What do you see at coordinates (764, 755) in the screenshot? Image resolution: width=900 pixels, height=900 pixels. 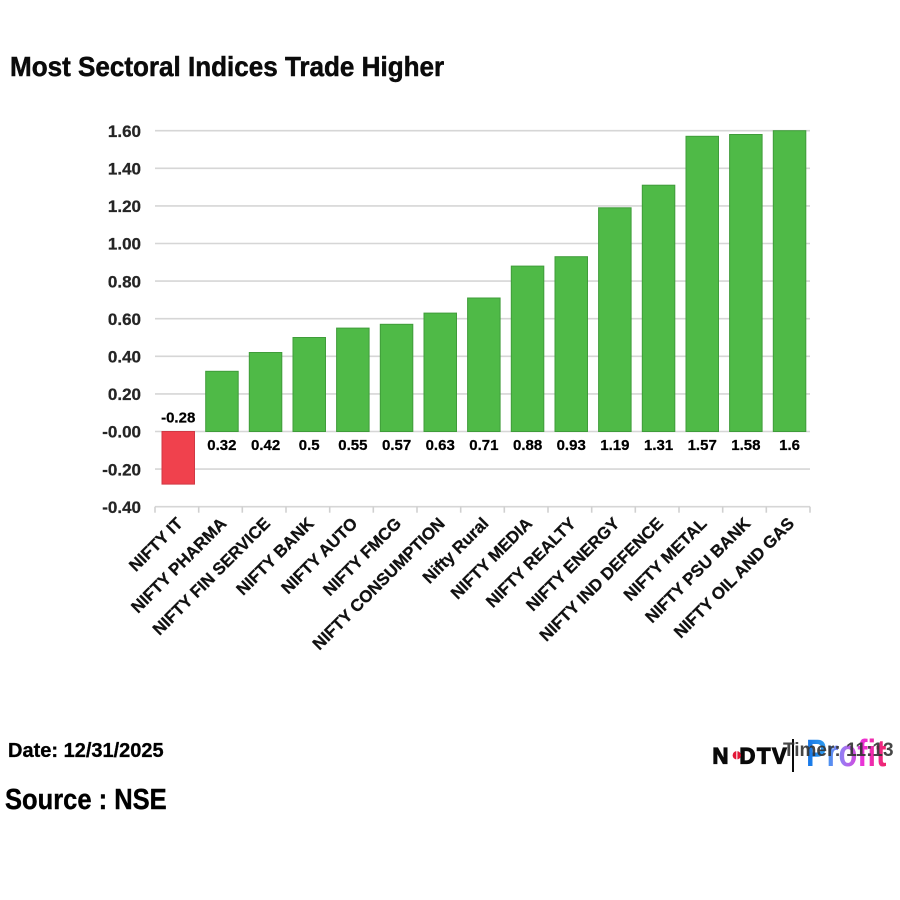 I see `svg-text: DTV` at bounding box center [764, 755].